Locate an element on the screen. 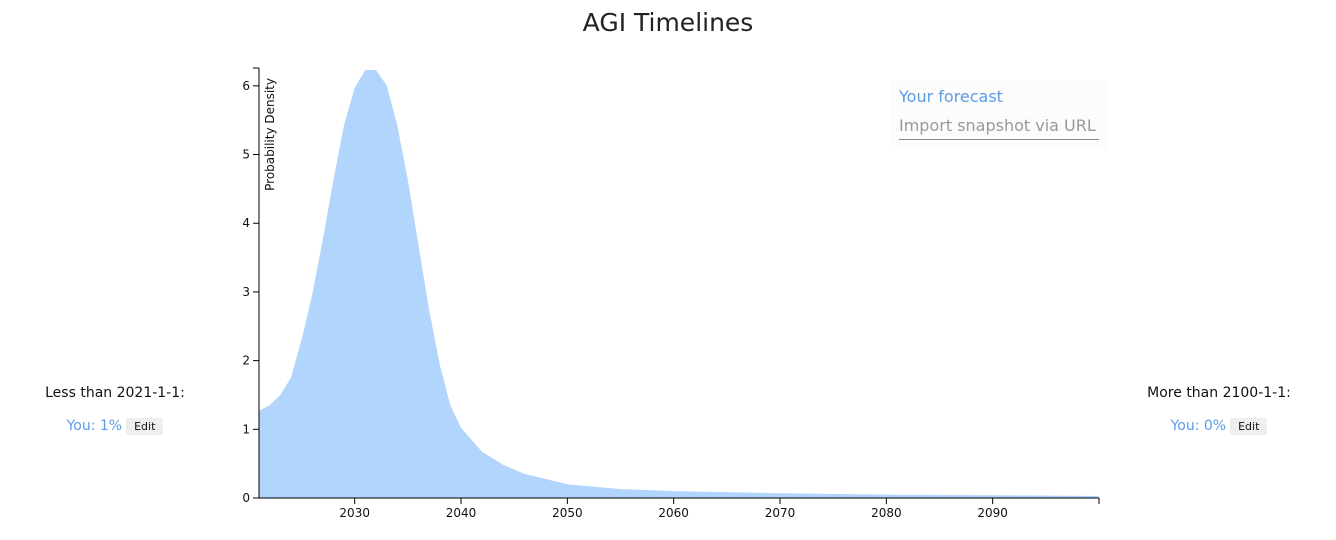 The image size is (1336, 540). y-axis-label: Probability Density is located at coordinates (270, 134).